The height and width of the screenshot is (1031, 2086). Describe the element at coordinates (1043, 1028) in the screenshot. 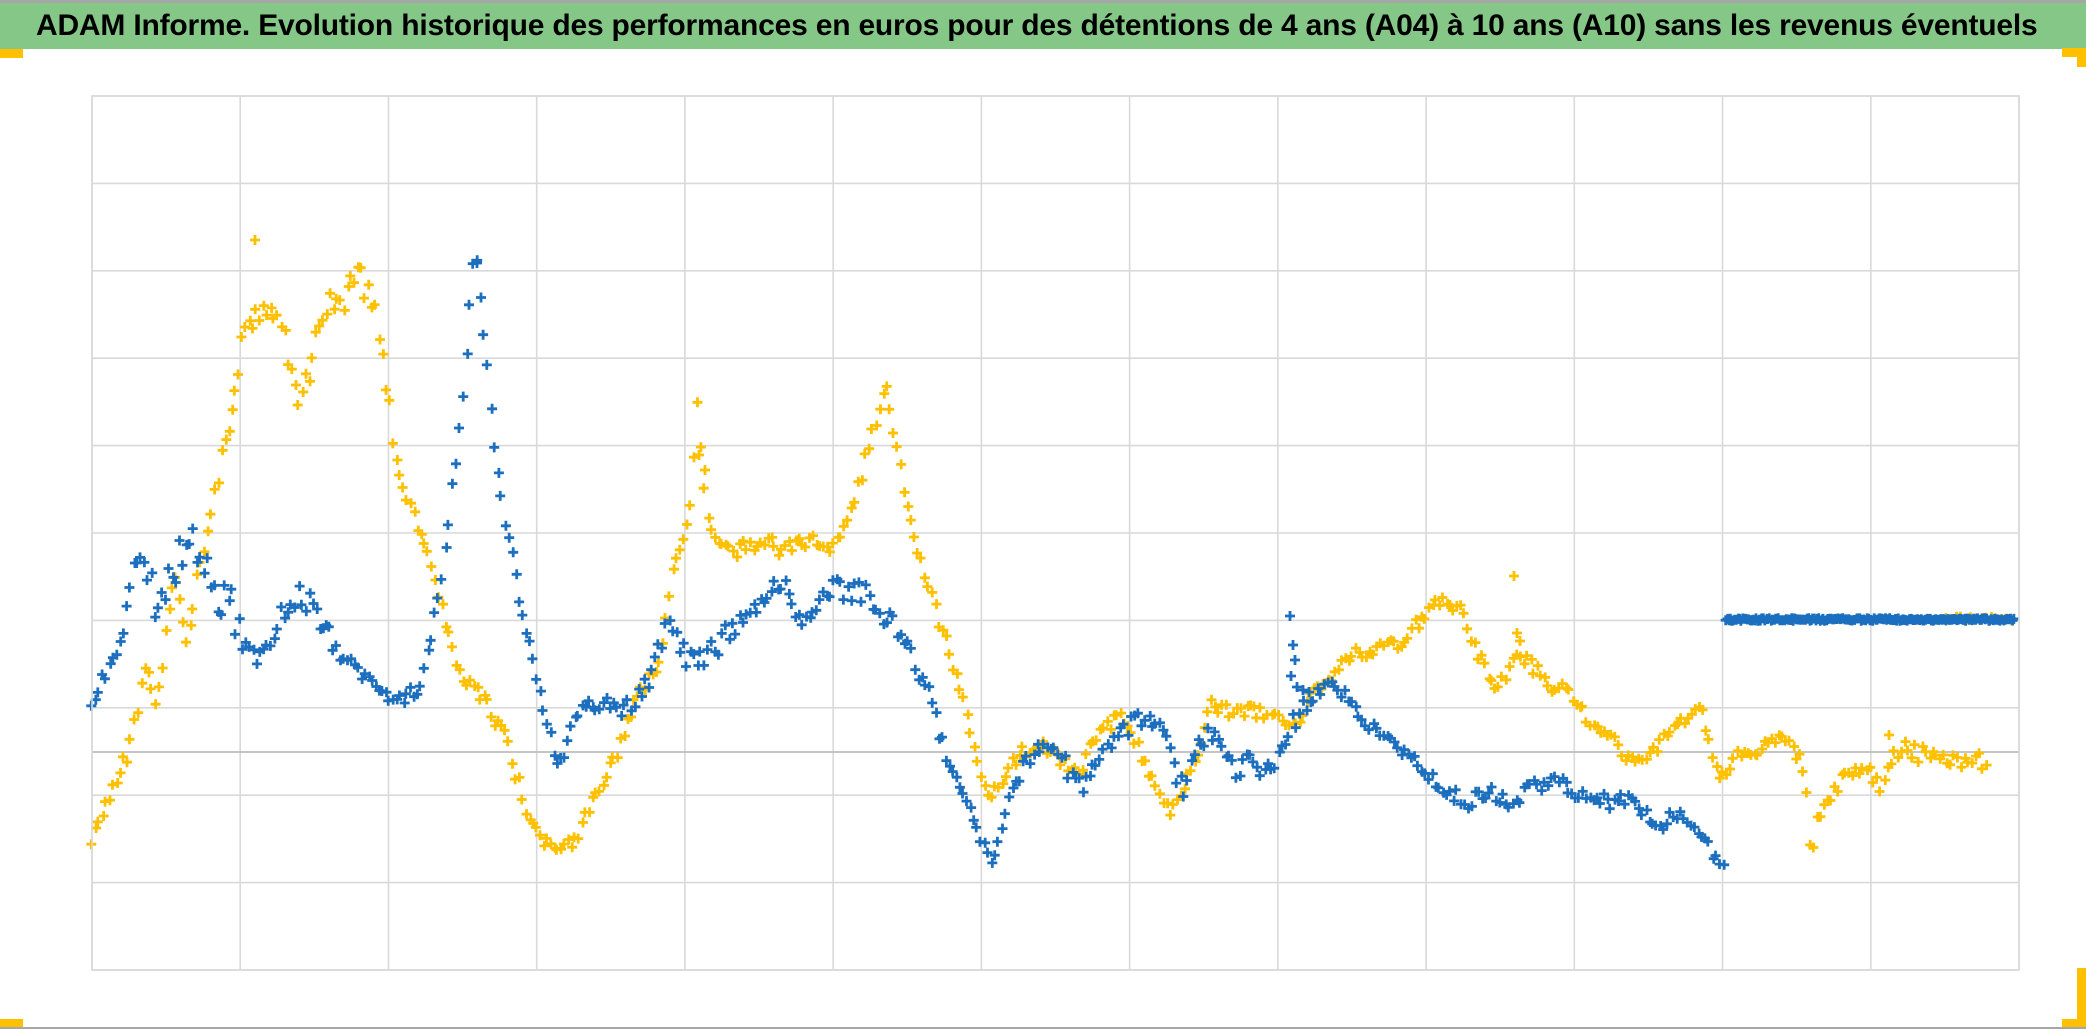

I see `bottom-border-rule` at that location.